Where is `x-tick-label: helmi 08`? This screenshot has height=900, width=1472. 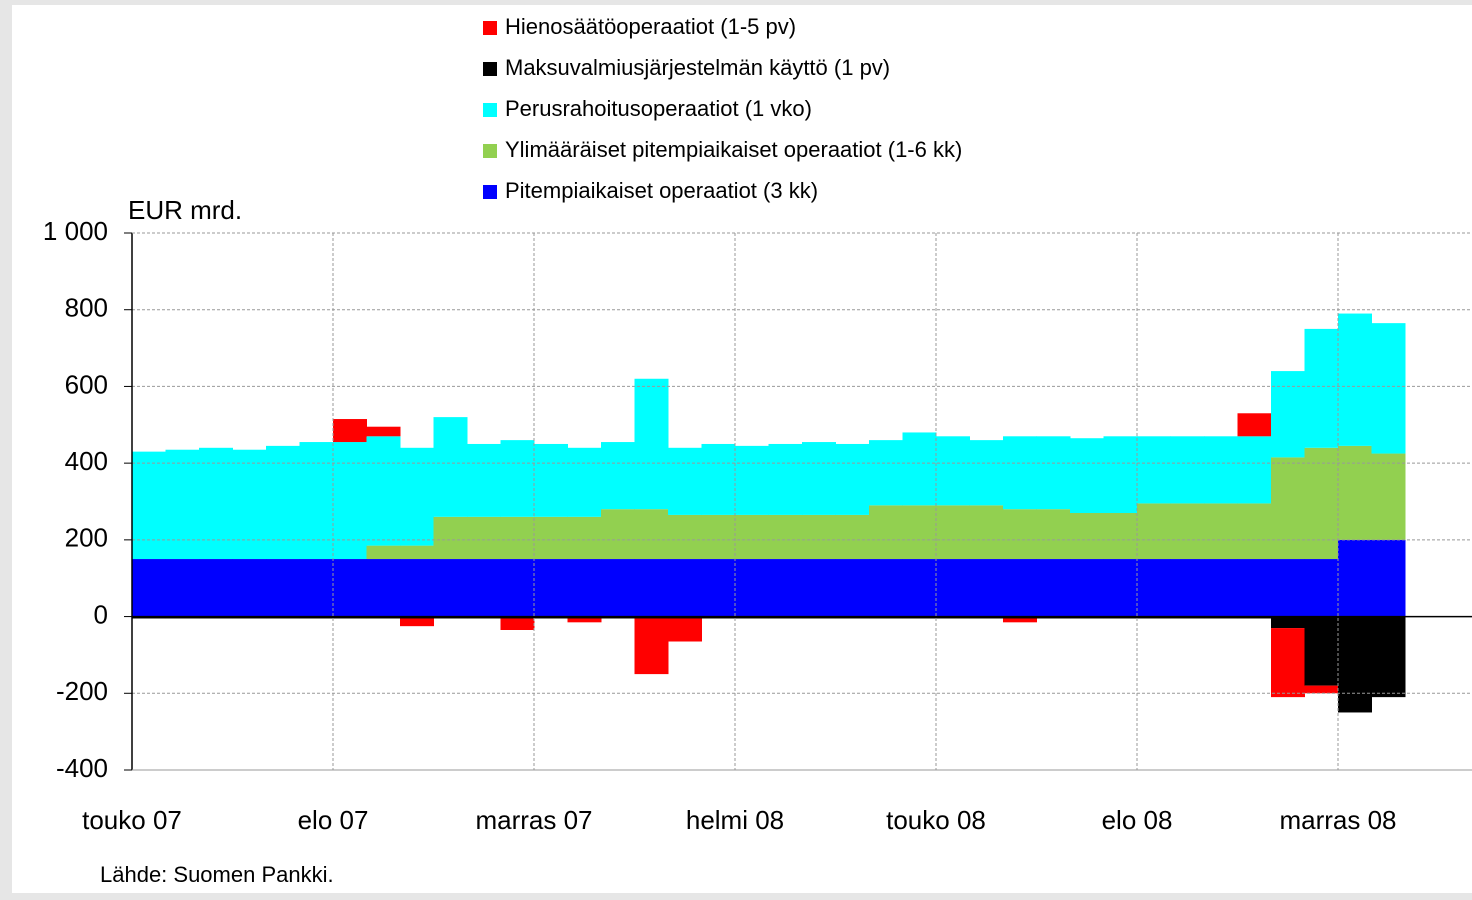 x-tick-label: helmi 08 is located at coordinates (735, 820).